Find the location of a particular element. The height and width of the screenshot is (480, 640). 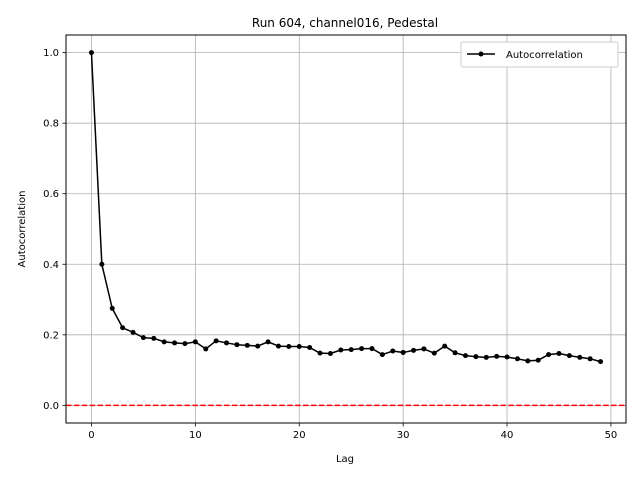

y-tick-label: 0.8 is located at coordinates (51, 124).